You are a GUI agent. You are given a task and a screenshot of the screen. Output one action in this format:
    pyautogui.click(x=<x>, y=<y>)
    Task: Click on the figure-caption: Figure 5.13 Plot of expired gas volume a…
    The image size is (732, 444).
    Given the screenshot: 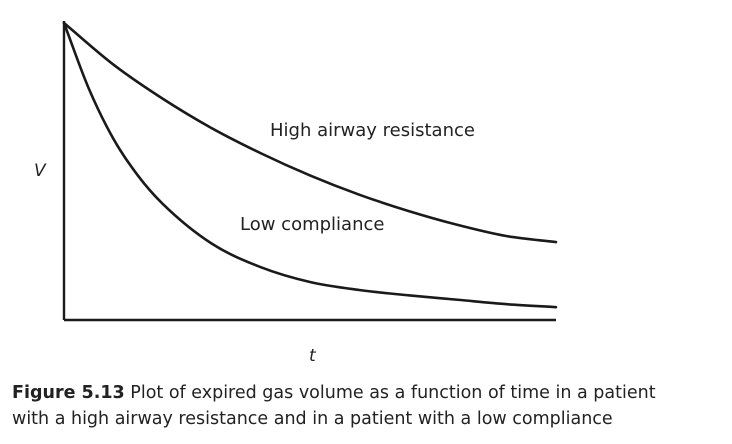 What is the action you would take?
    pyautogui.click(x=370, y=406)
    